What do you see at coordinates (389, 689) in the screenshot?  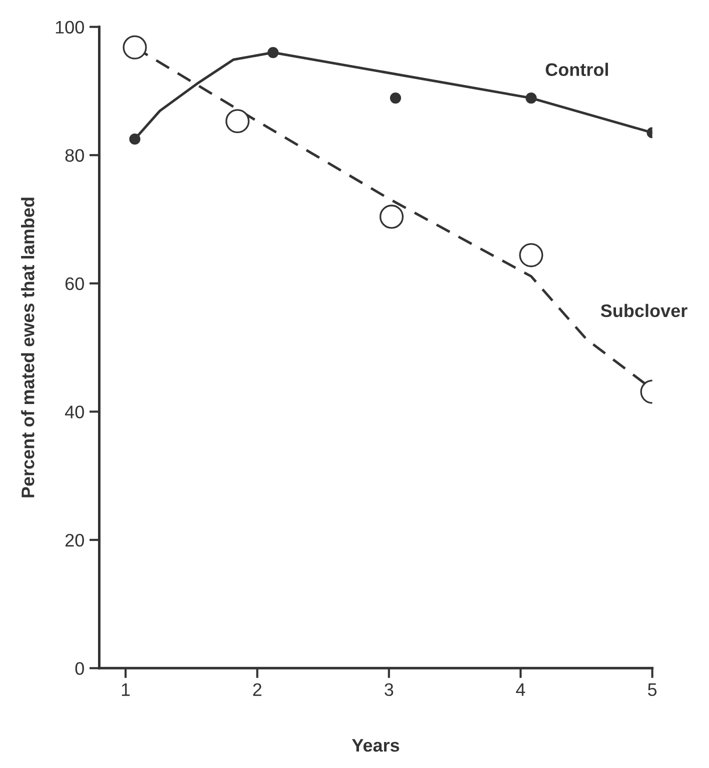 I see `x-tick-label: 3` at bounding box center [389, 689].